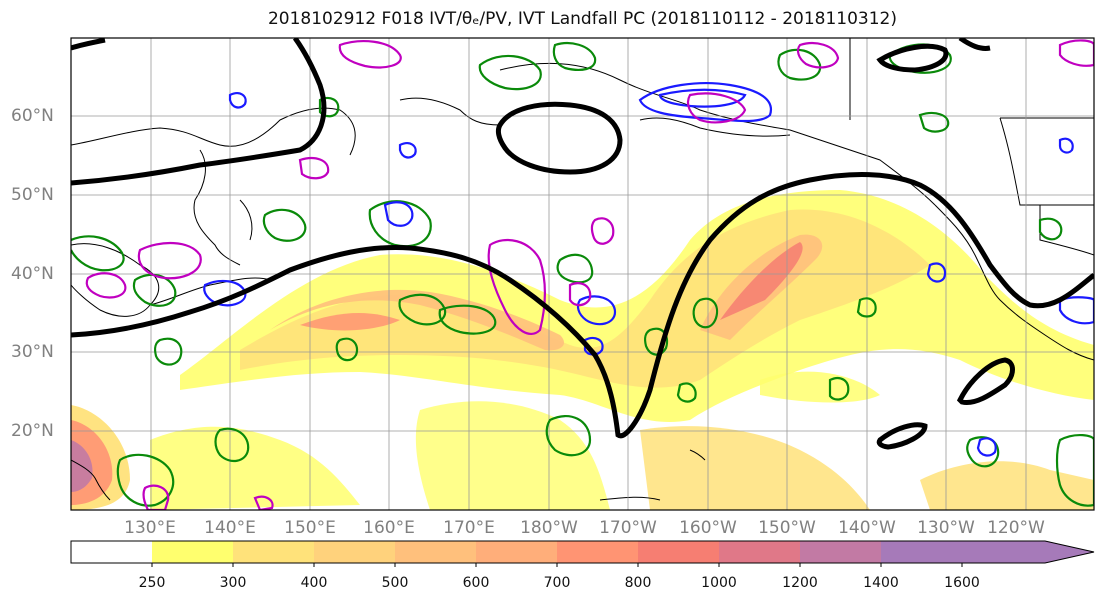 This screenshot has width=1105, height=603. Describe the element at coordinates (708, 528) in the screenshot. I see `lon-label-160w: 160°W` at that location.